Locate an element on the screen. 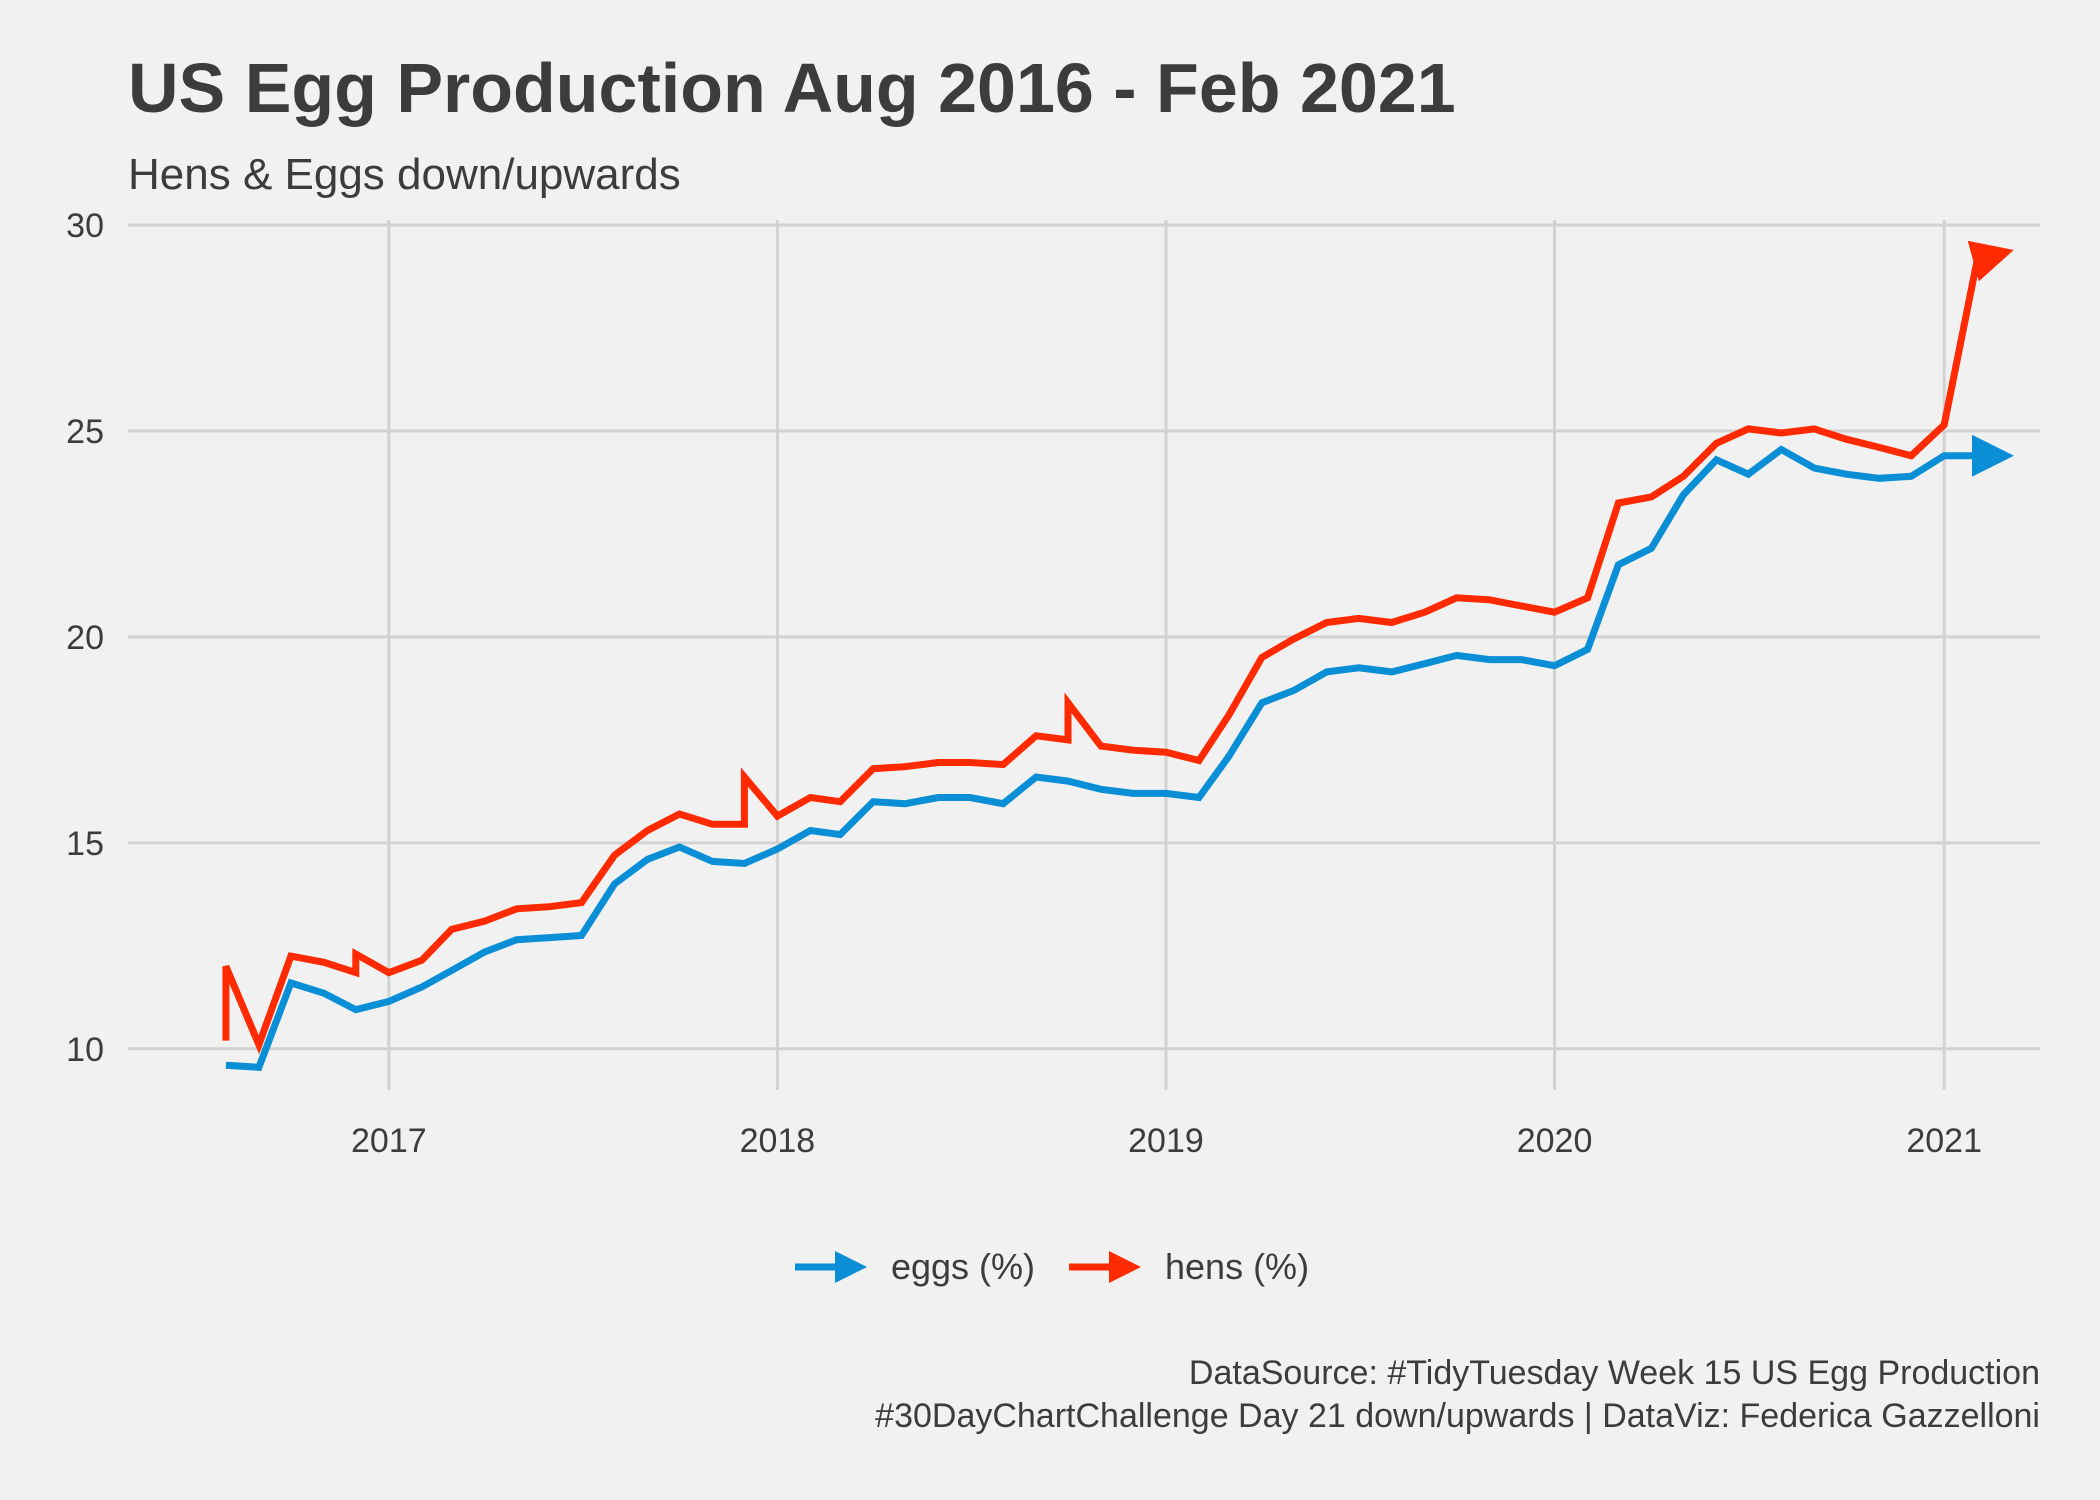 This screenshot has height=1500, width=2100. x-tick-label: 2017 is located at coordinates (389, 1141).